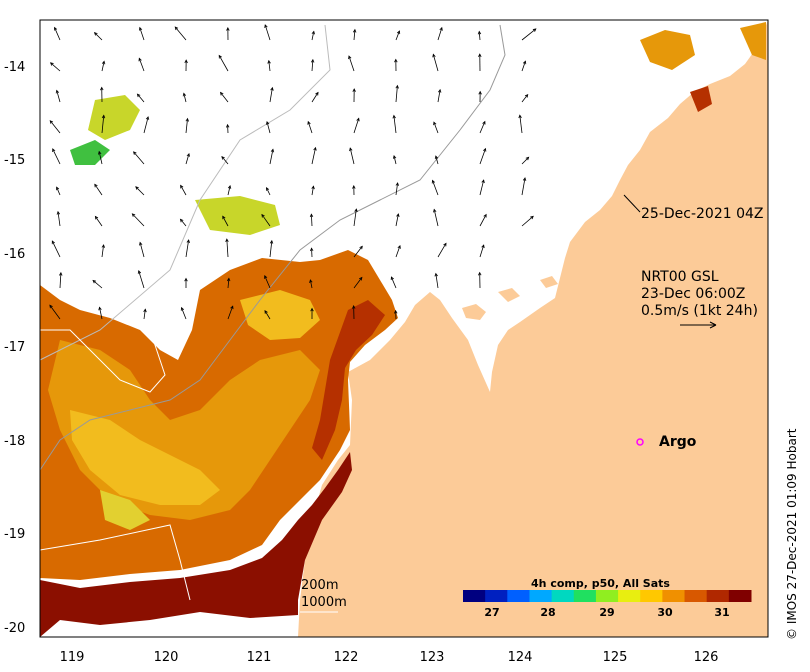  I want to click on colorbar-title: 4h comp, p50, All Sats, so click(600, 583).